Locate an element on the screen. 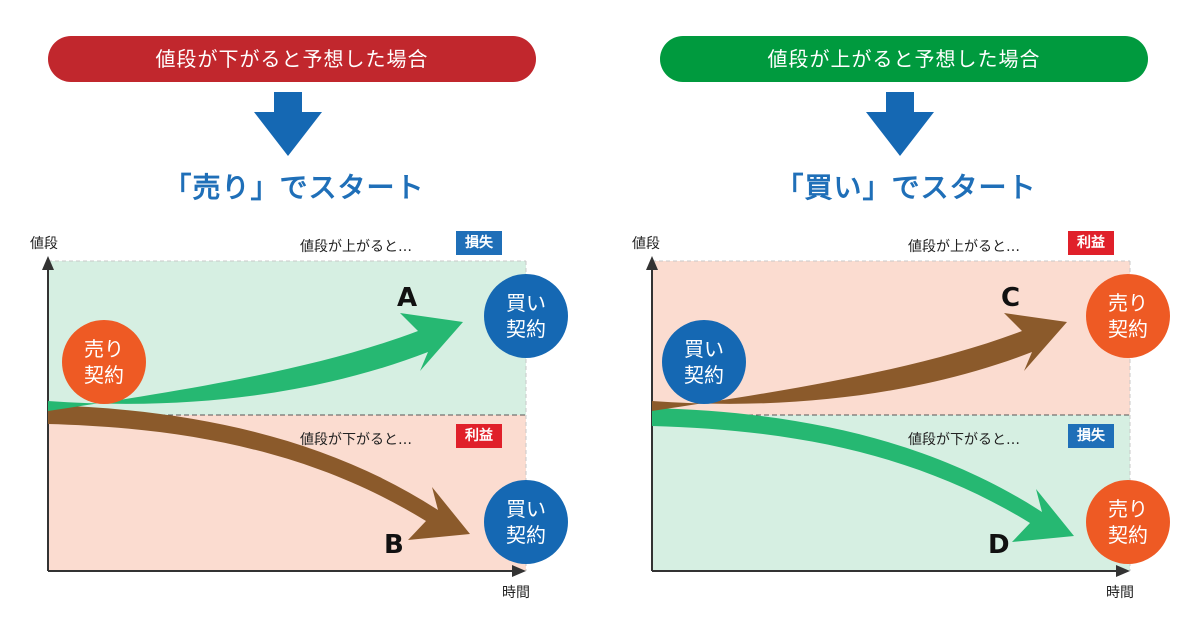 The height and width of the screenshot is (624, 1200). arrow-a is located at coordinates (255, 362).